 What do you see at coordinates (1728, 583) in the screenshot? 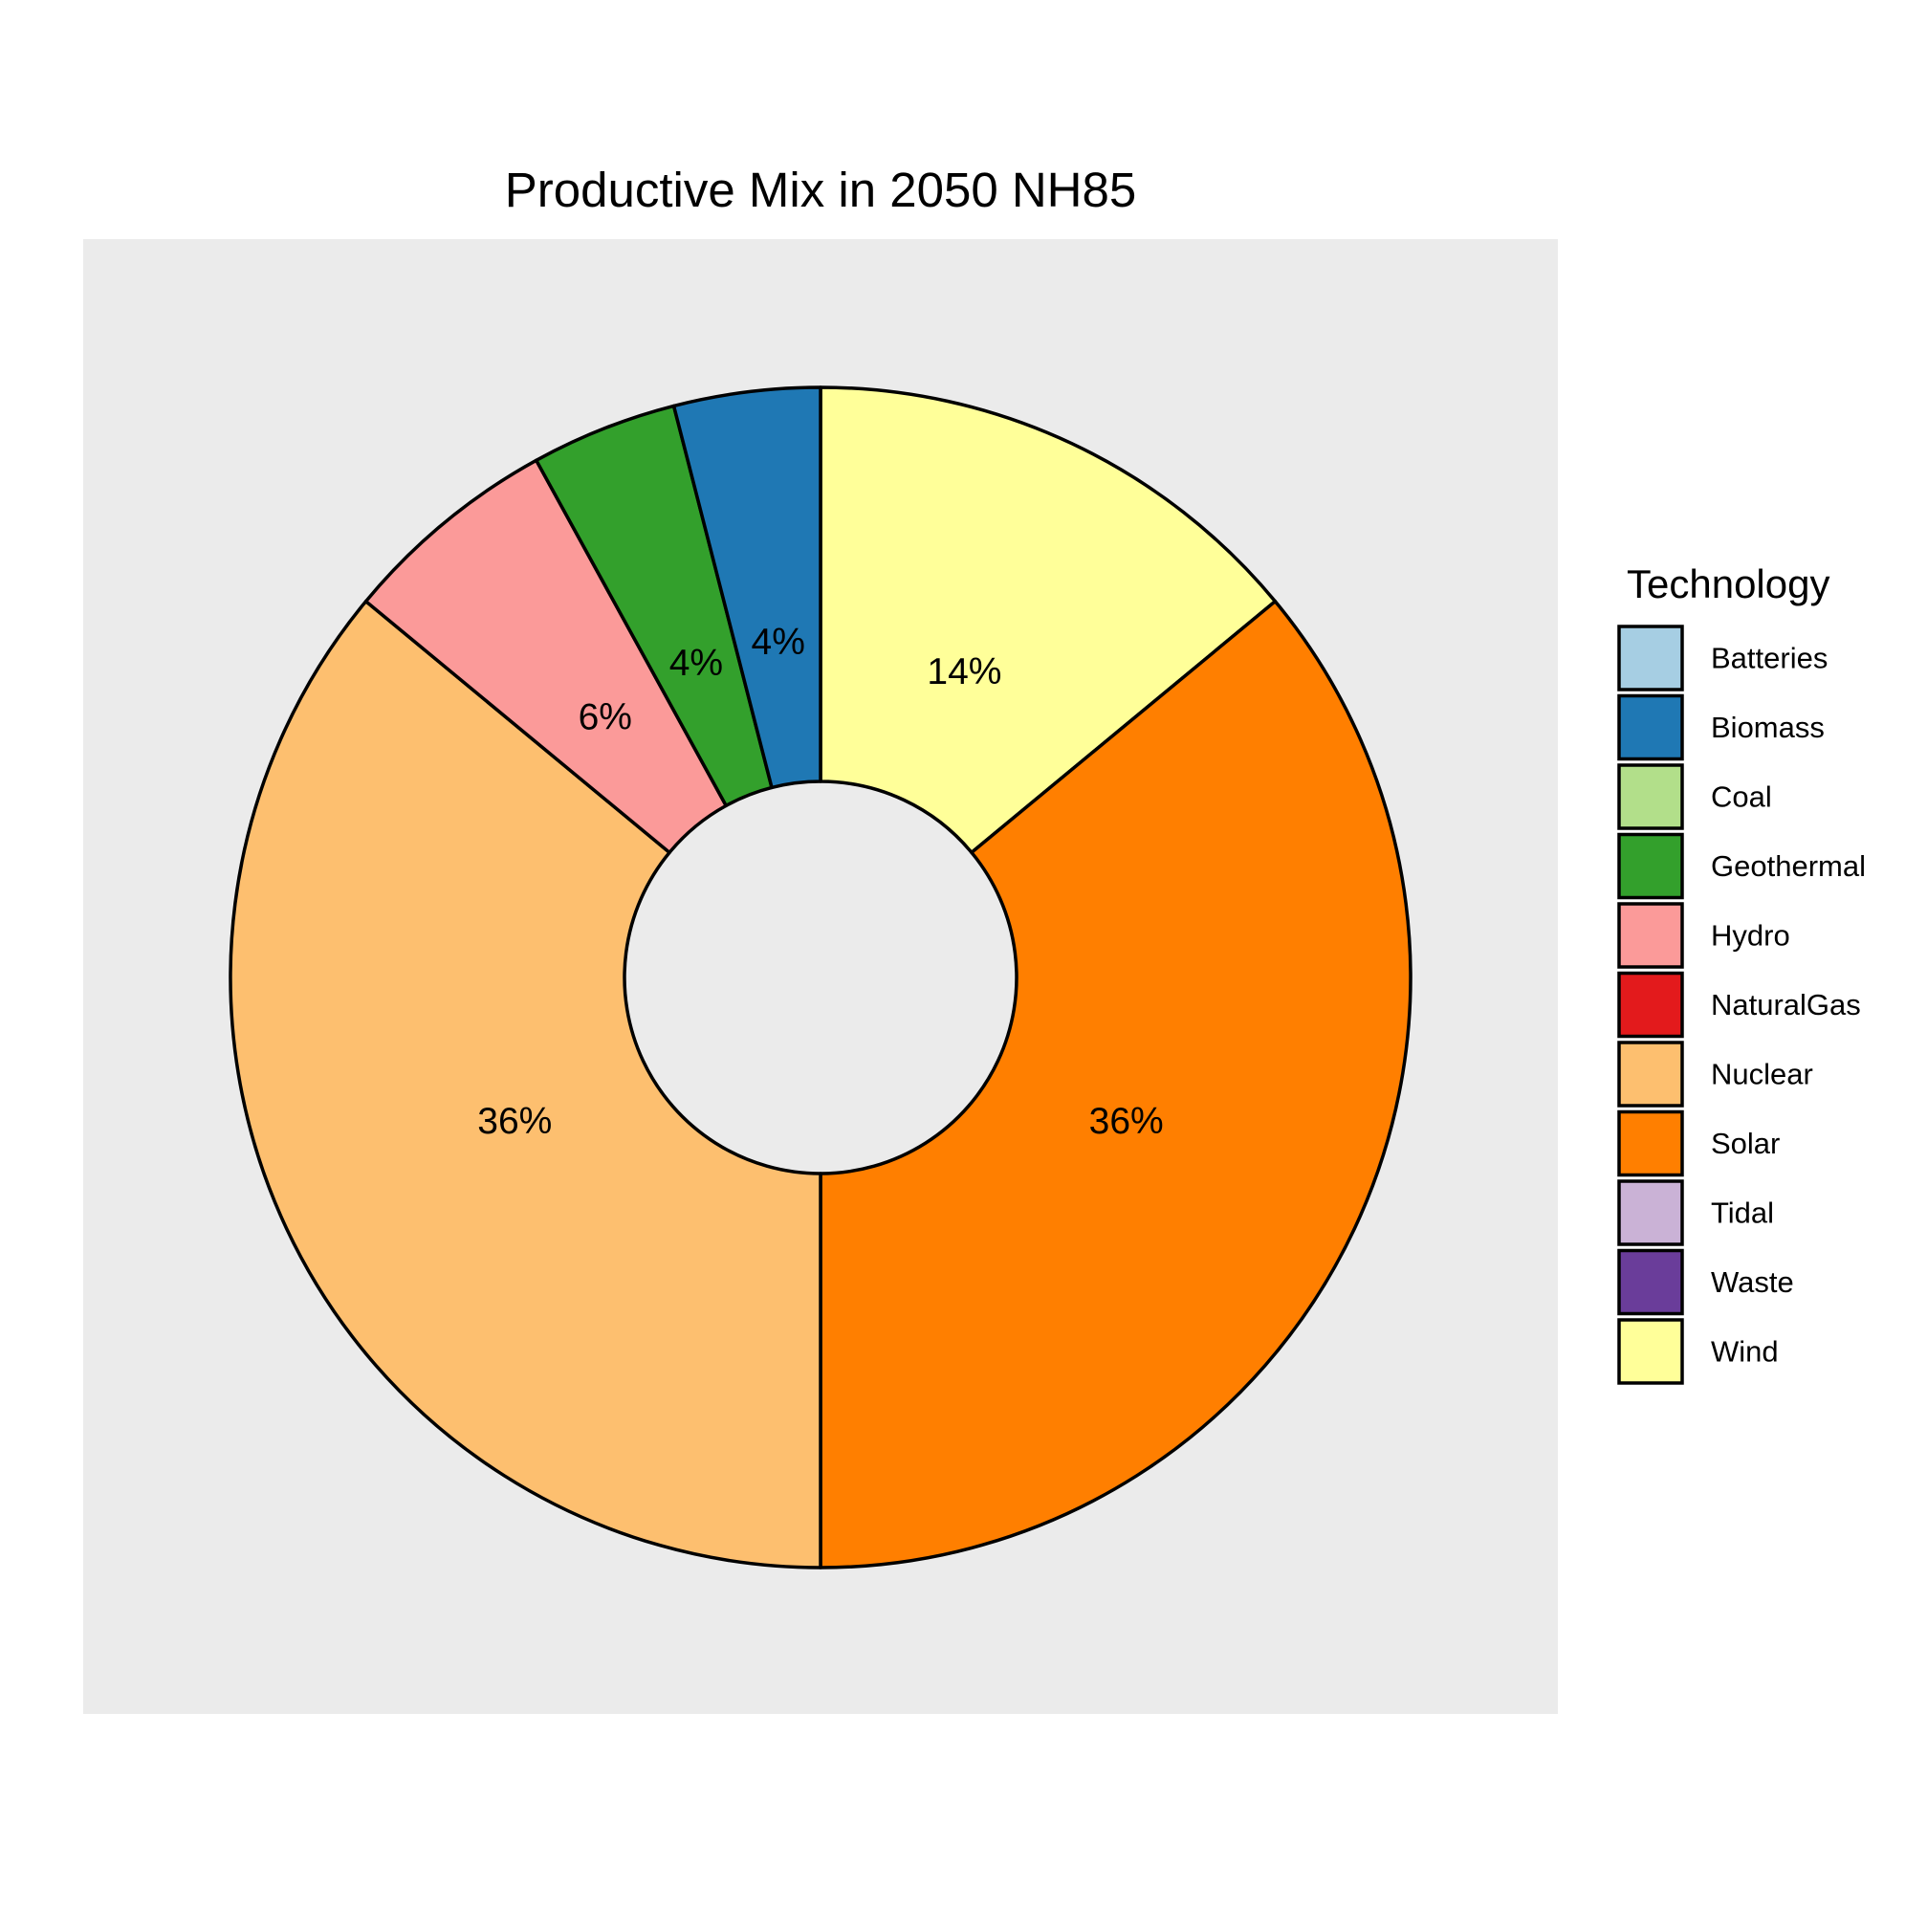
I see `legend-title: Technology` at bounding box center [1728, 583].